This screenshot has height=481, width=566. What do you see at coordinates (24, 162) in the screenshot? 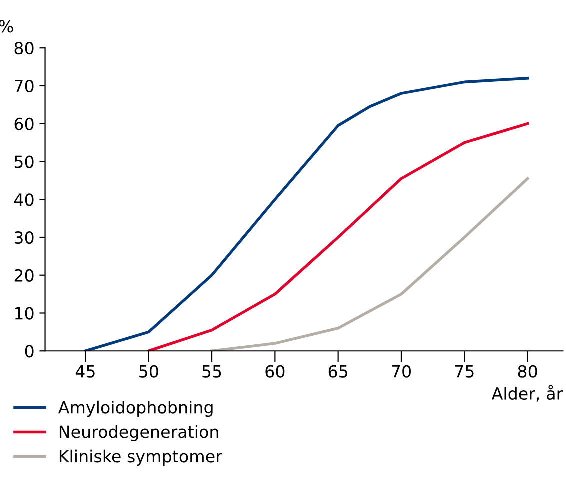
I see `y-tick-label: 50` at bounding box center [24, 162].